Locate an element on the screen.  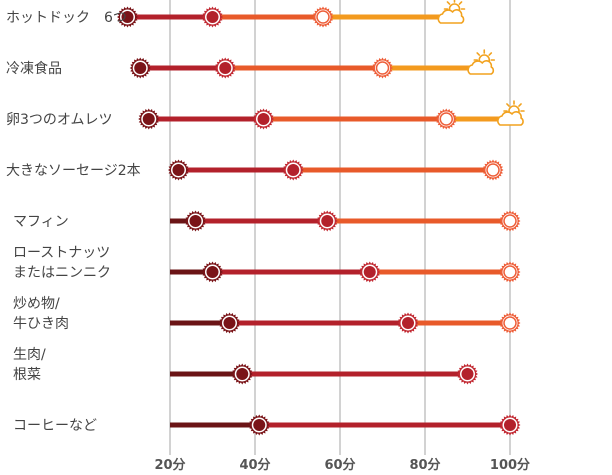
category-label: 炒め物/ is located at coordinates (36, 304).